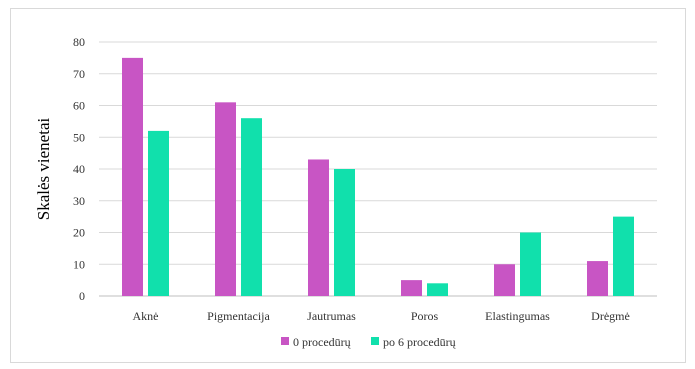 This screenshot has width=695, height=369. I want to click on y-tick-label: 60, so click(79, 106).